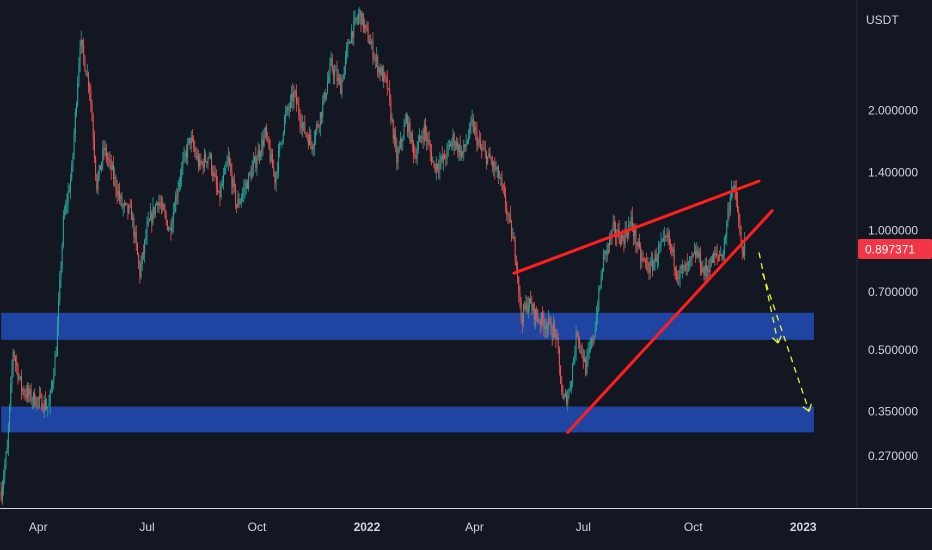 The height and width of the screenshot is (550, 932). Describe the element at coordinates (893, 350) in the screenshot. I see `y-tick-label: 0.500000` at that location.